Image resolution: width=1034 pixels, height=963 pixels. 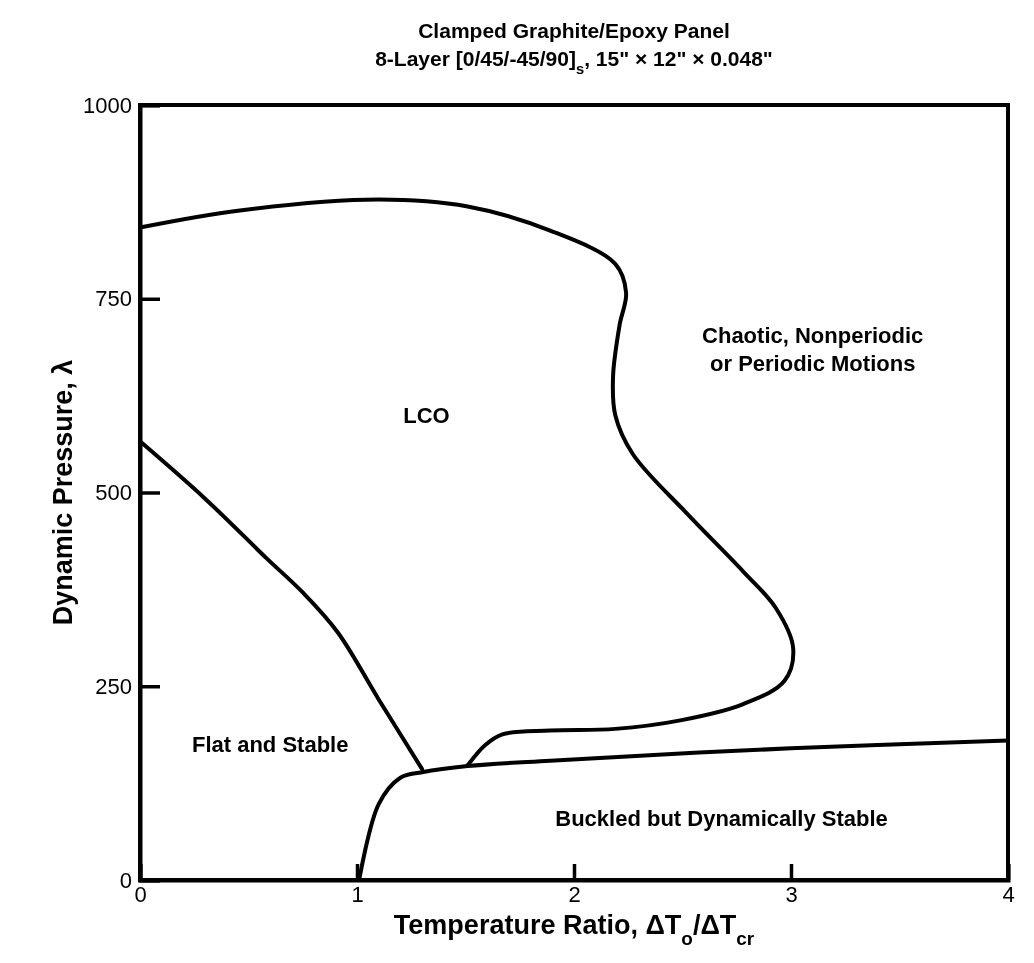 What do you see at coordinates (113, 686) in the screenshot?
I see `y-tick-label: 250` at bounding box center [113, 686].